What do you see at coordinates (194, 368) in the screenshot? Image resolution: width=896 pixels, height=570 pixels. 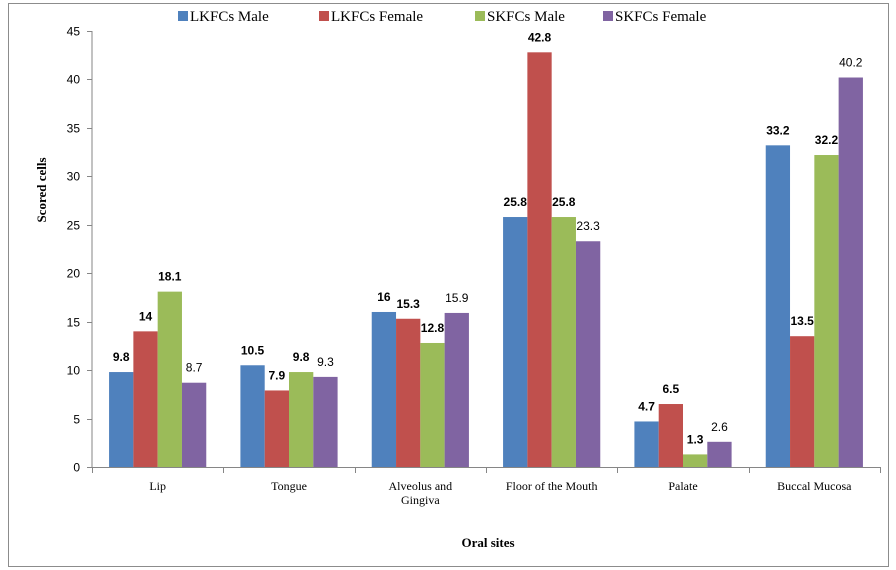 I see `data-label: 8.7` at bounding box center [194, 368].